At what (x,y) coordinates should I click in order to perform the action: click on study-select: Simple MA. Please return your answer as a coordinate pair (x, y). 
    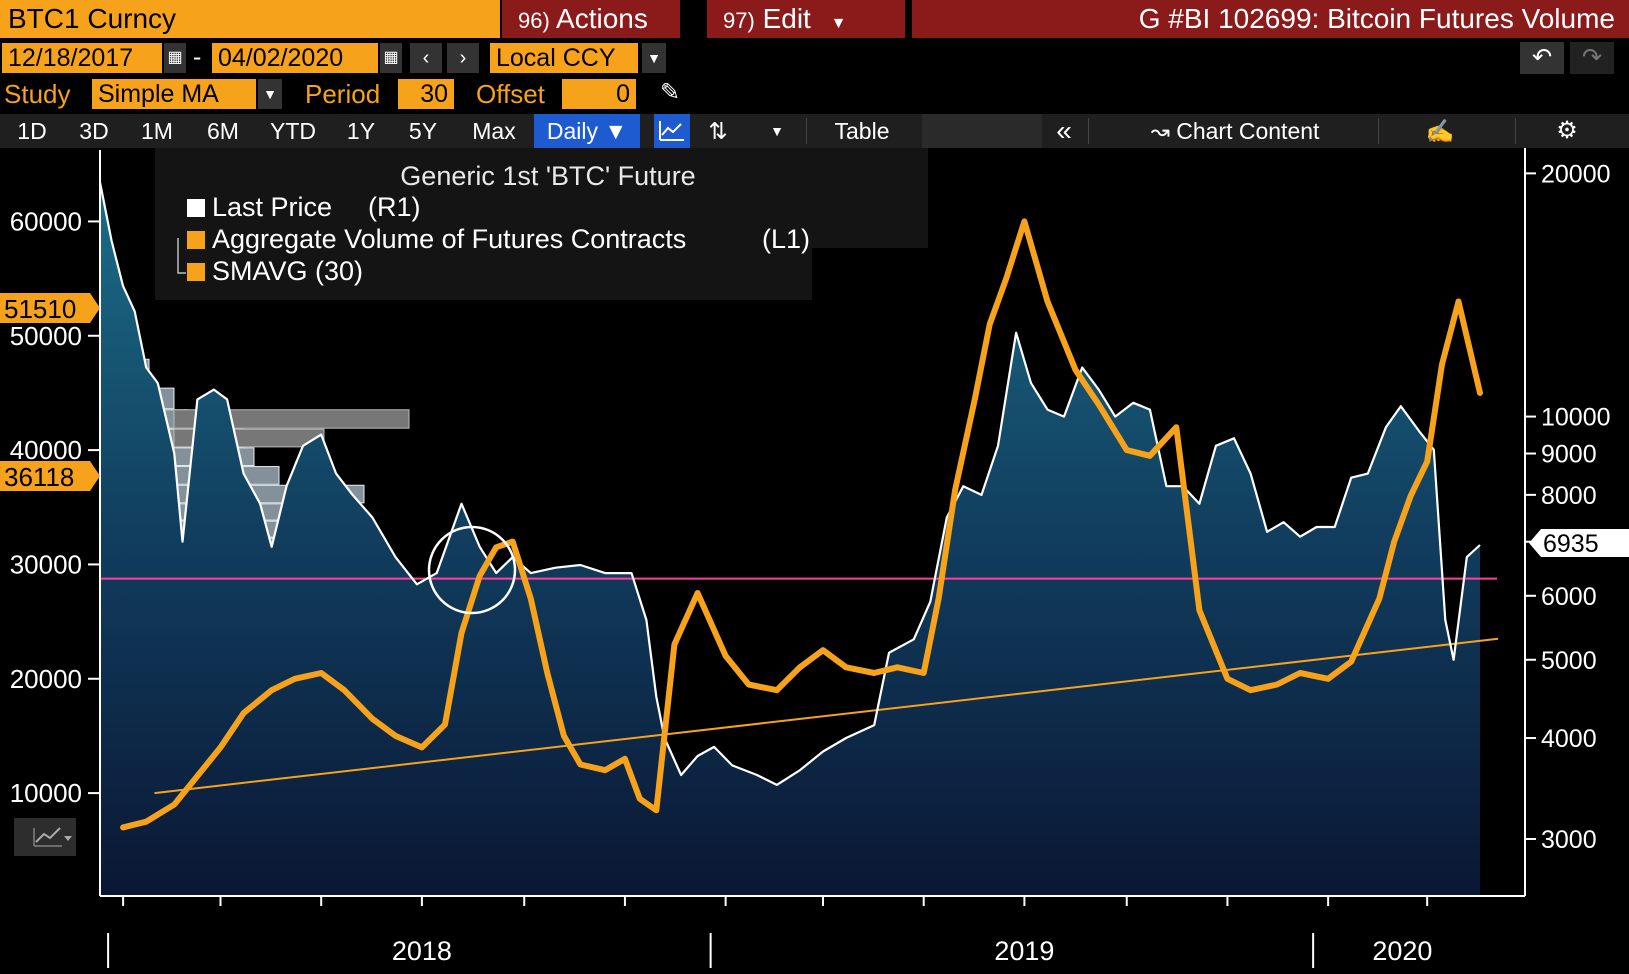
    Looking at the image, I should click on (174, 94).